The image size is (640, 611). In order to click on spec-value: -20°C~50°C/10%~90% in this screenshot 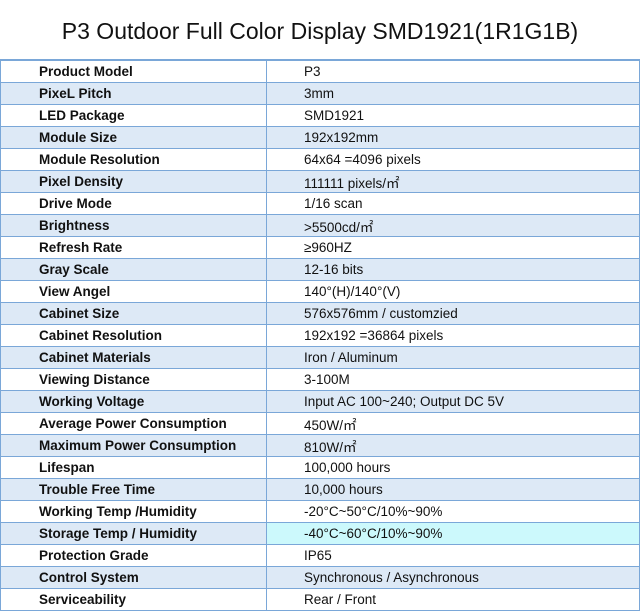, I will do `click(453, 511)`.